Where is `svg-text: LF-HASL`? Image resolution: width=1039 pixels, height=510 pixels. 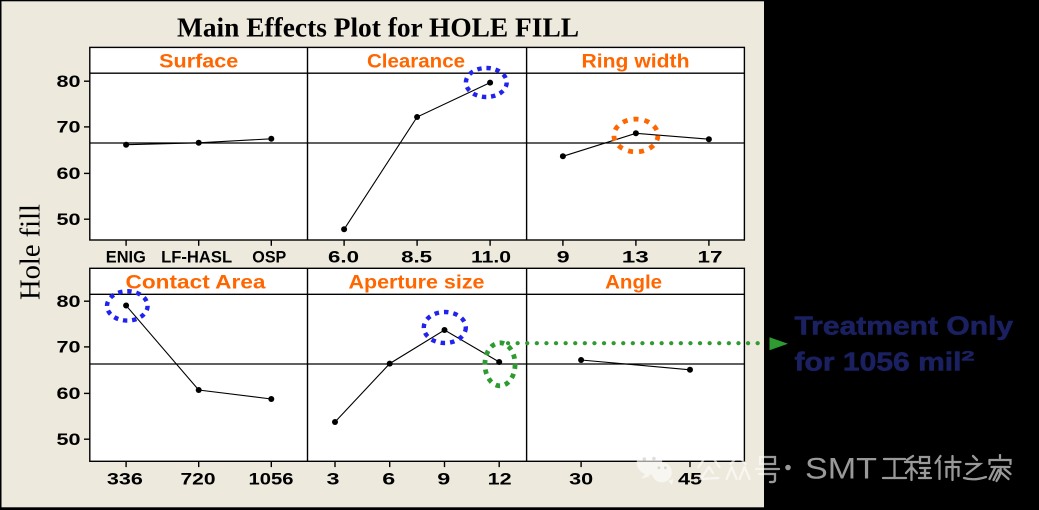
svg-text: LF-HASL is located at coordinates (196, 257).